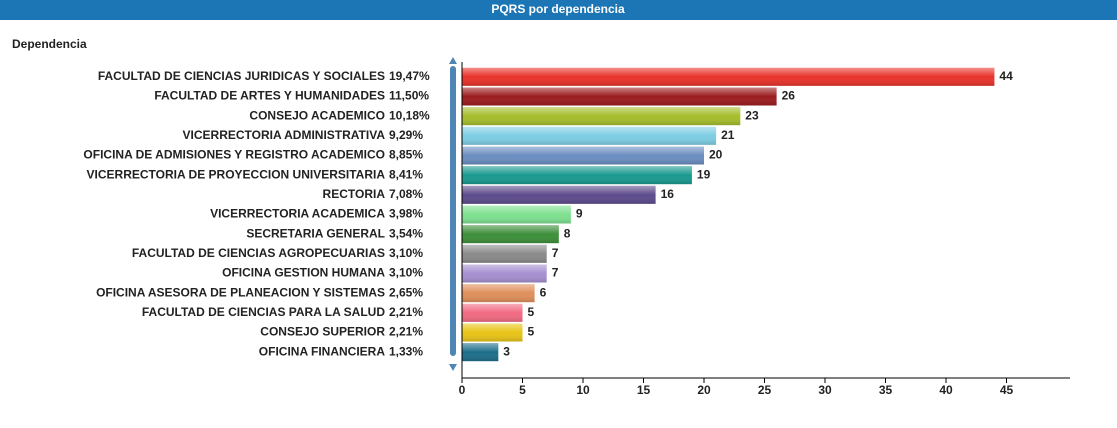 Image resolution: width=1117 pixels, height=428 pixels. I want to click on data-label: 20, so click(716, 155).